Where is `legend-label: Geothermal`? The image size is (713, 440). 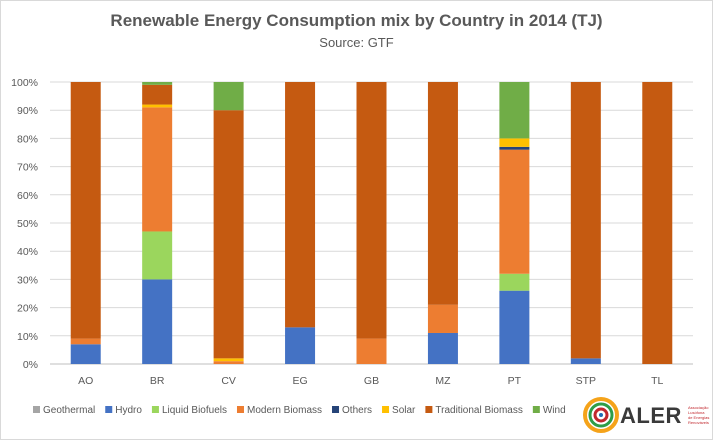
legend-label: Geothermal is located at coordinates (69, 410).